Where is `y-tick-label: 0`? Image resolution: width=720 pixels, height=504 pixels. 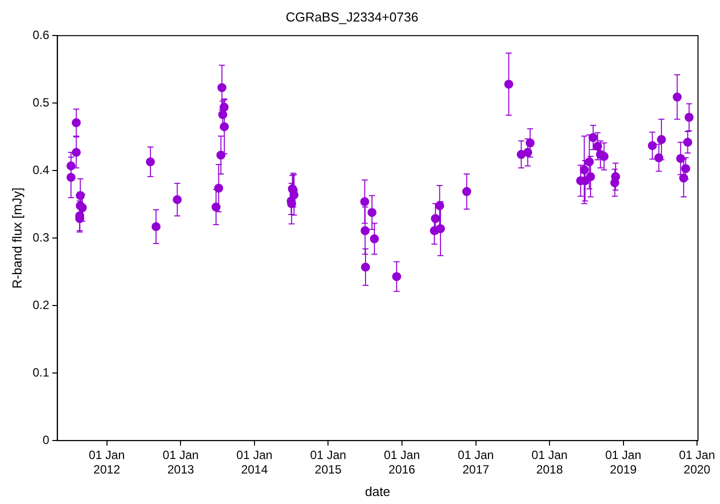 y-tick-label: 0 is located at coordinates (46, 439).